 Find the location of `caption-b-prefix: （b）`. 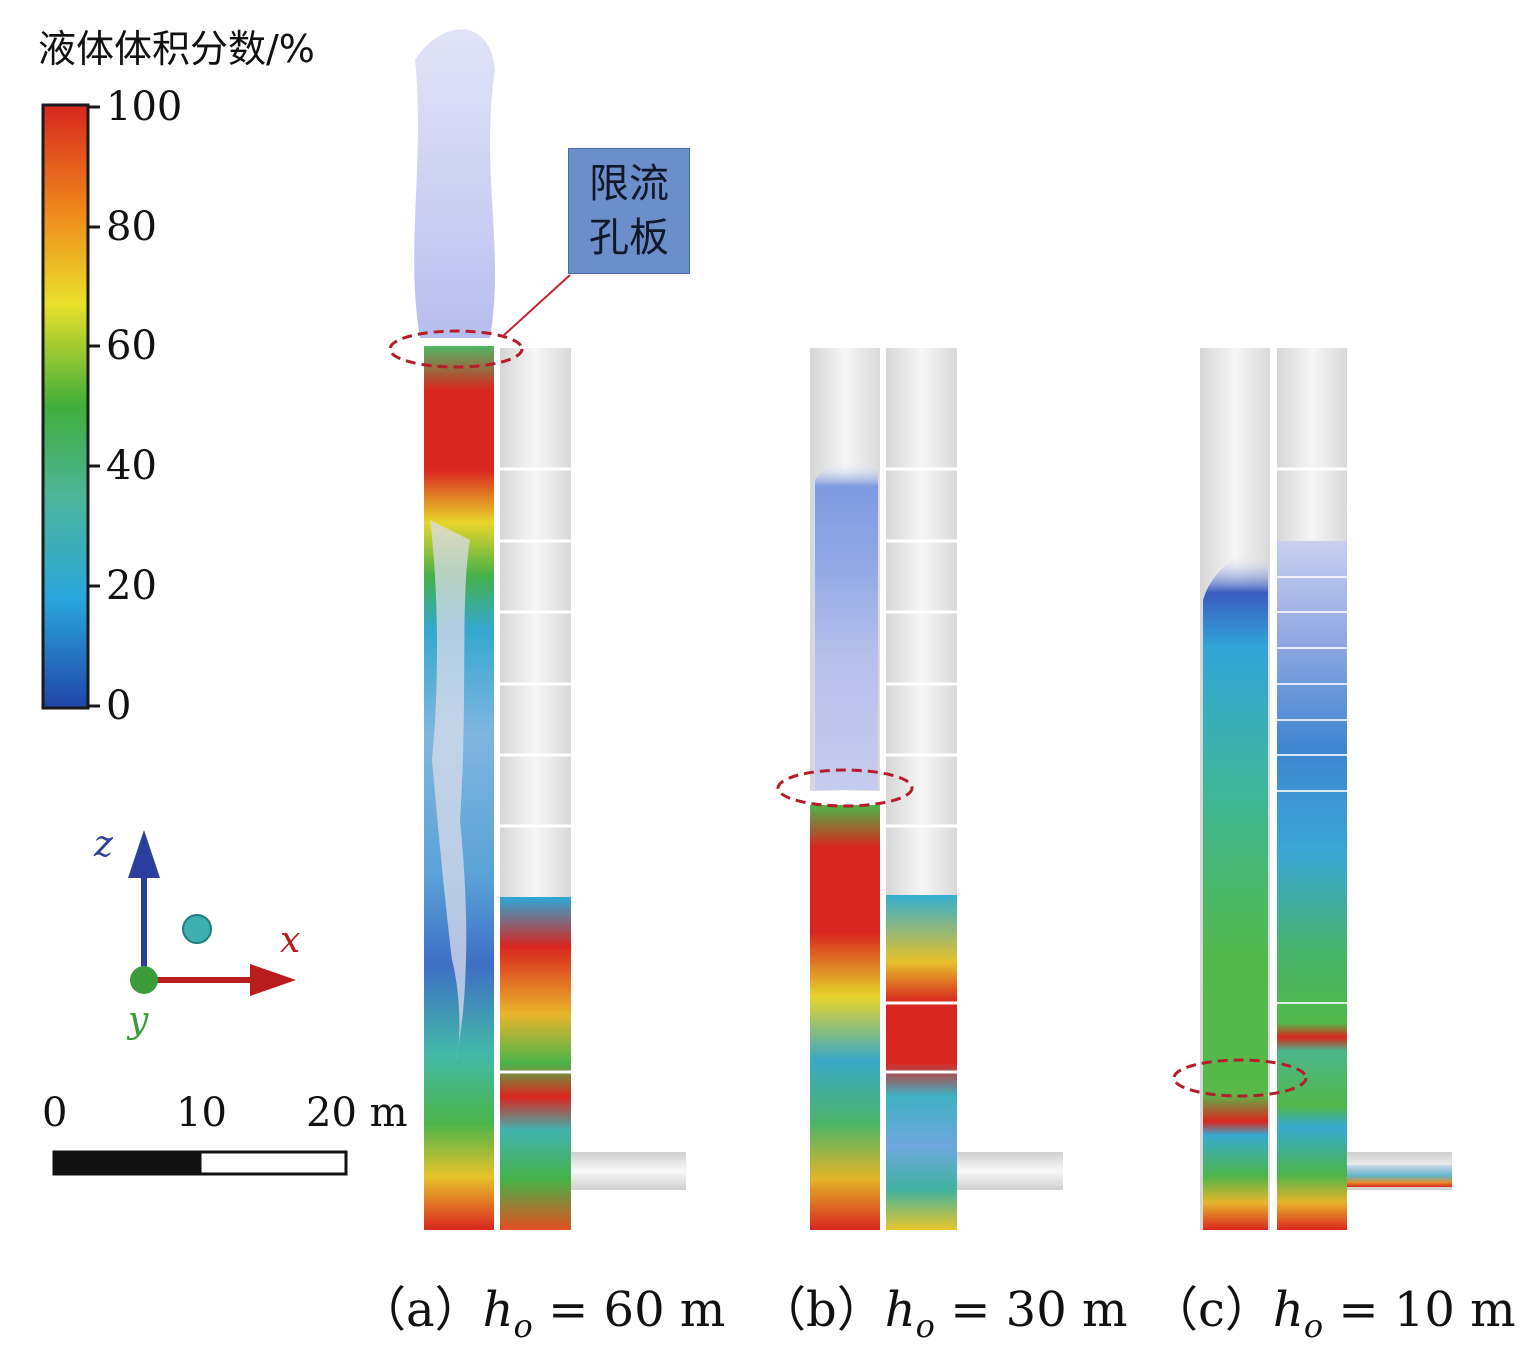

caption-b-prefix: （b） is located at coordinates (821, 1310).